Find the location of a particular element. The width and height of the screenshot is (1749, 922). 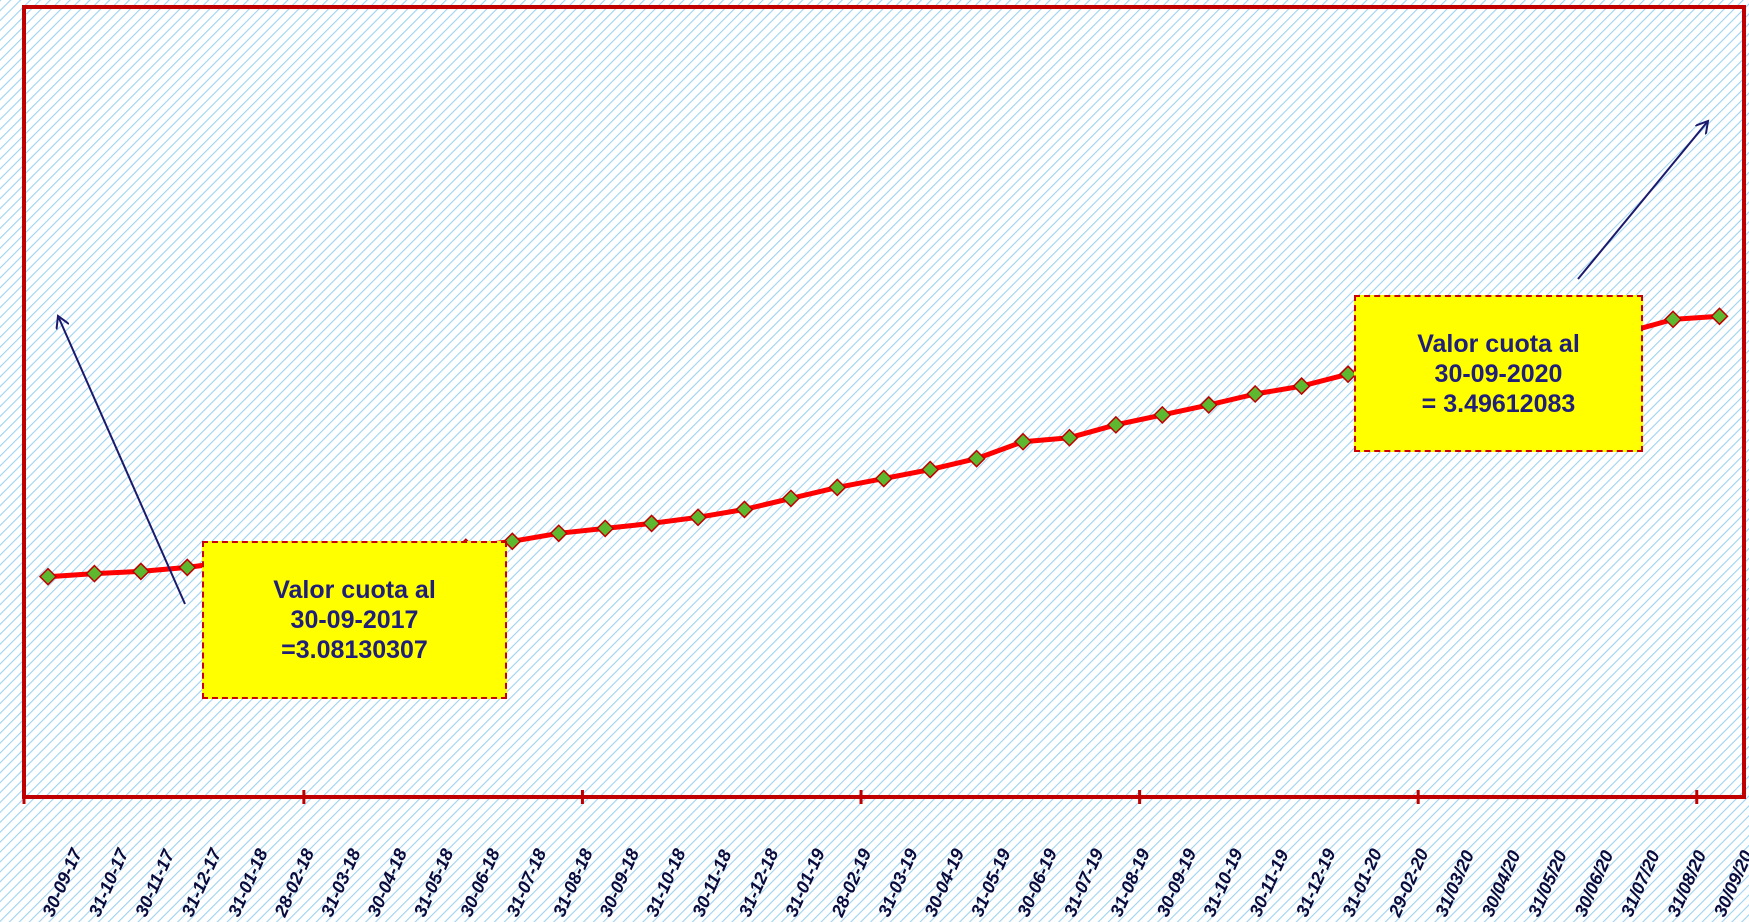

annotation-right-line1: Valor cuota al is located at coordinates (1498, 343).